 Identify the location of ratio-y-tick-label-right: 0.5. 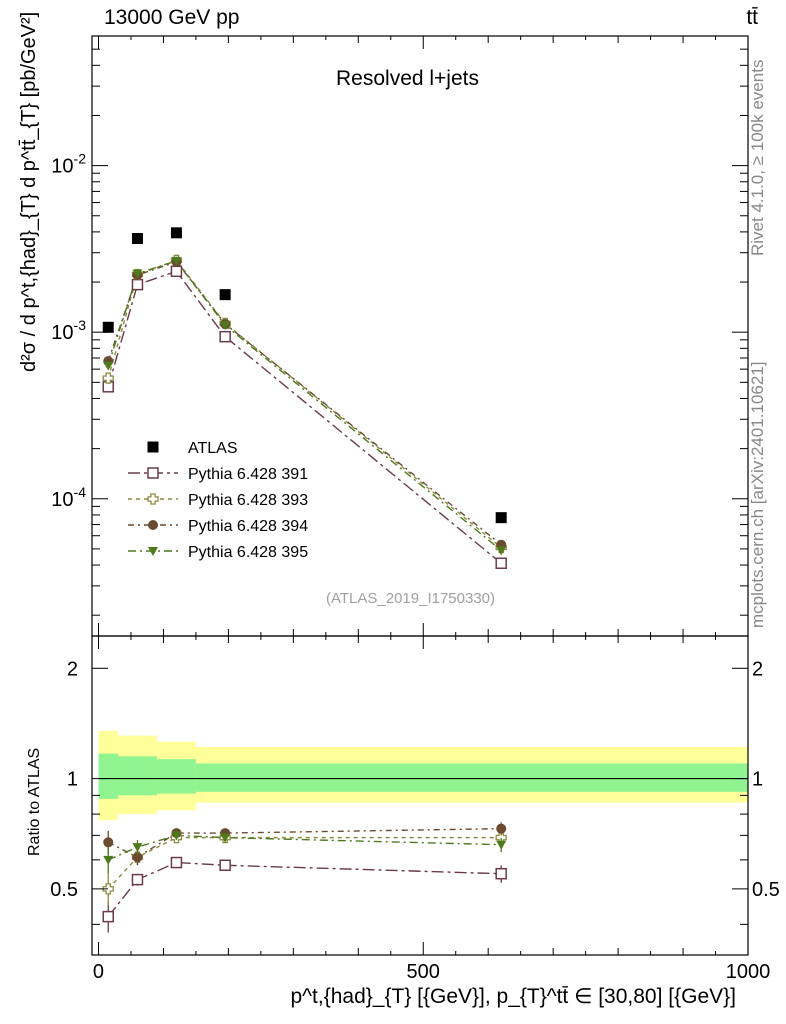
(766, 890).